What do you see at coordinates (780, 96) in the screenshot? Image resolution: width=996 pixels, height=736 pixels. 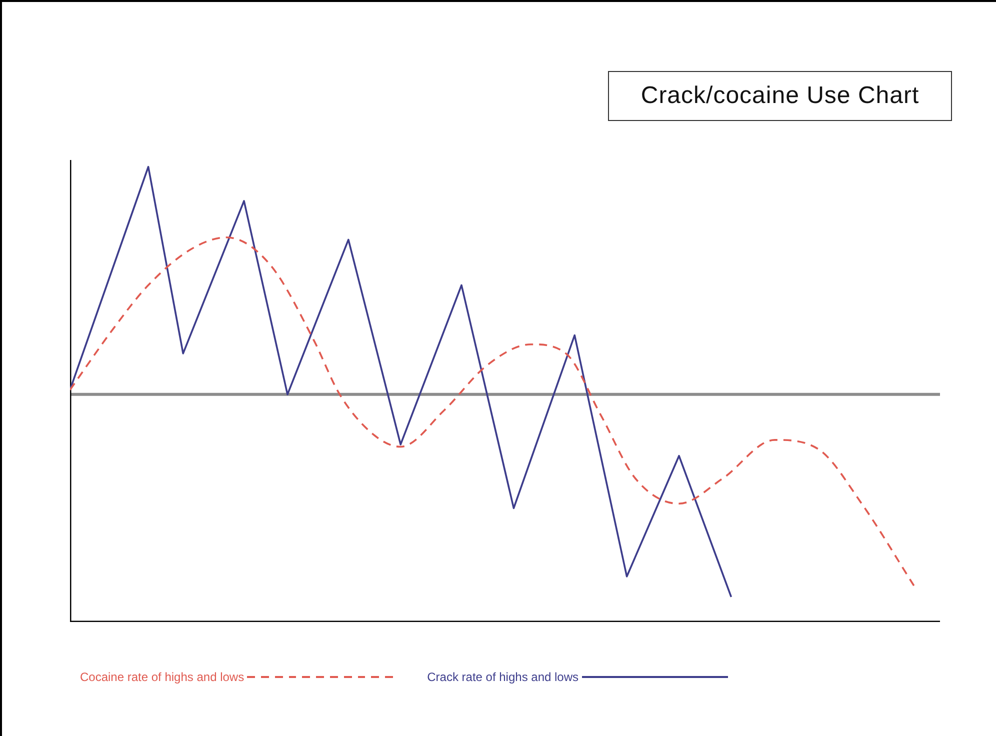 I see `chart-title: Crack/cocaine Use Chart` at bounding box center [780, 96].